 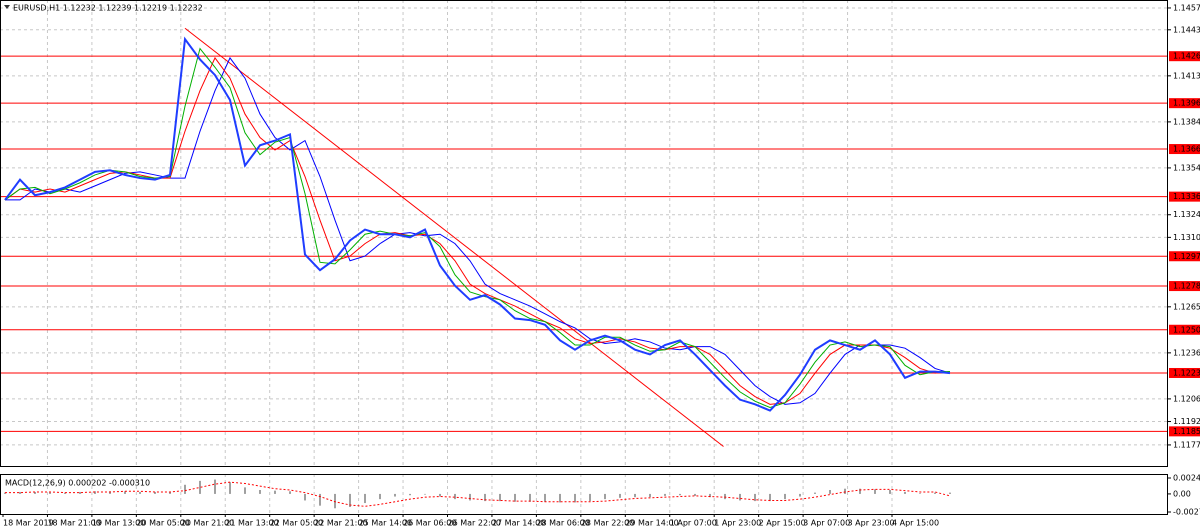 What do you see at coordinates (207, 523) in the screenshot?
I see `x-tick-label: 20 Mar 21:00` at bounding box center [207, 523].